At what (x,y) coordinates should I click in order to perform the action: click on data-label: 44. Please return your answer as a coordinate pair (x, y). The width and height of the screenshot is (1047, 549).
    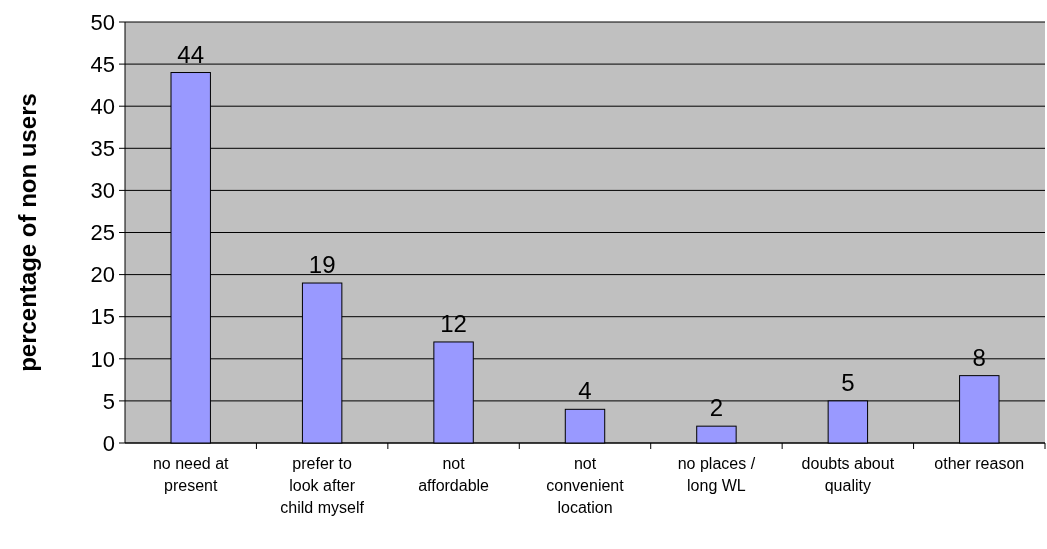
    Looking at the image, I should click on (191, 54).